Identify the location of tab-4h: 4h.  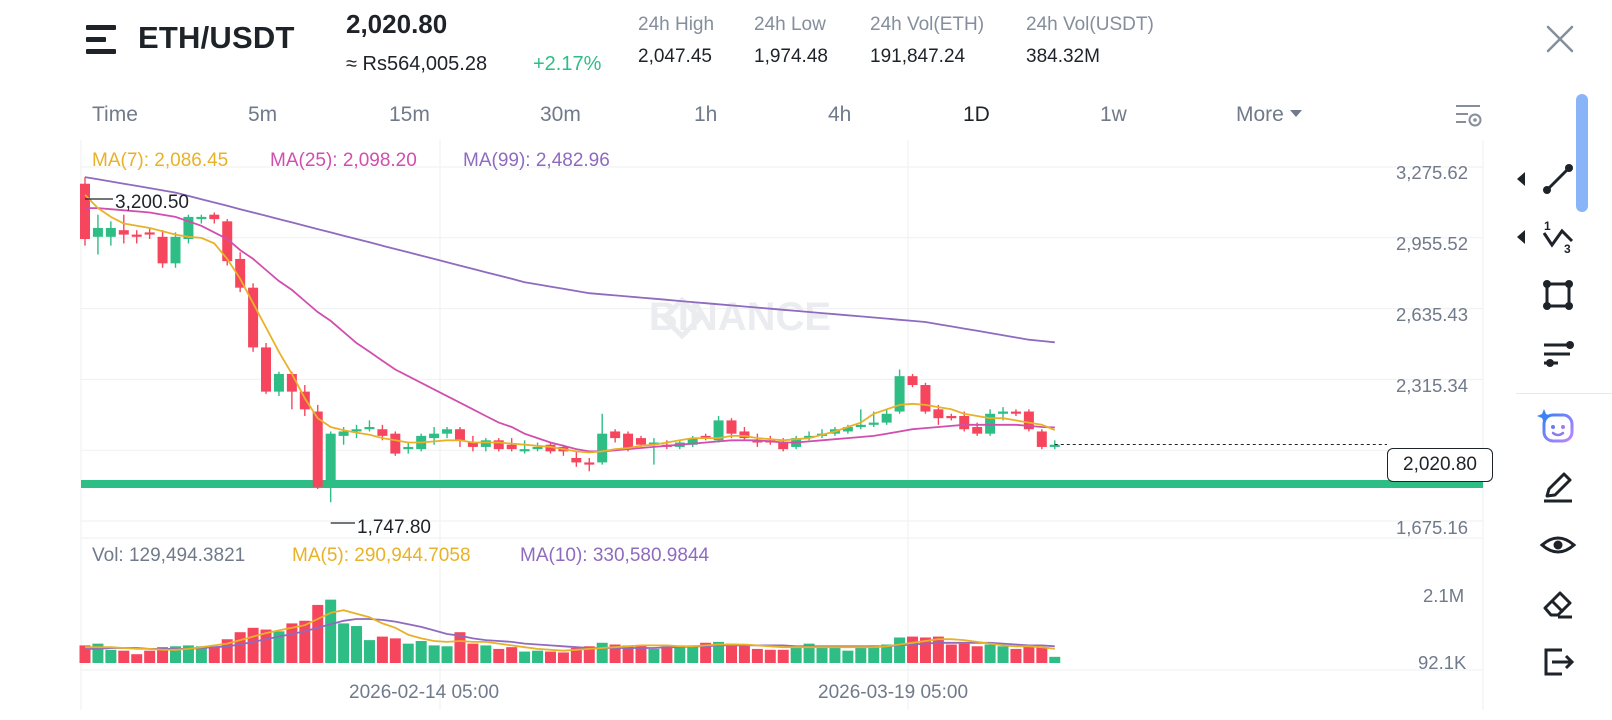
(840, 114).